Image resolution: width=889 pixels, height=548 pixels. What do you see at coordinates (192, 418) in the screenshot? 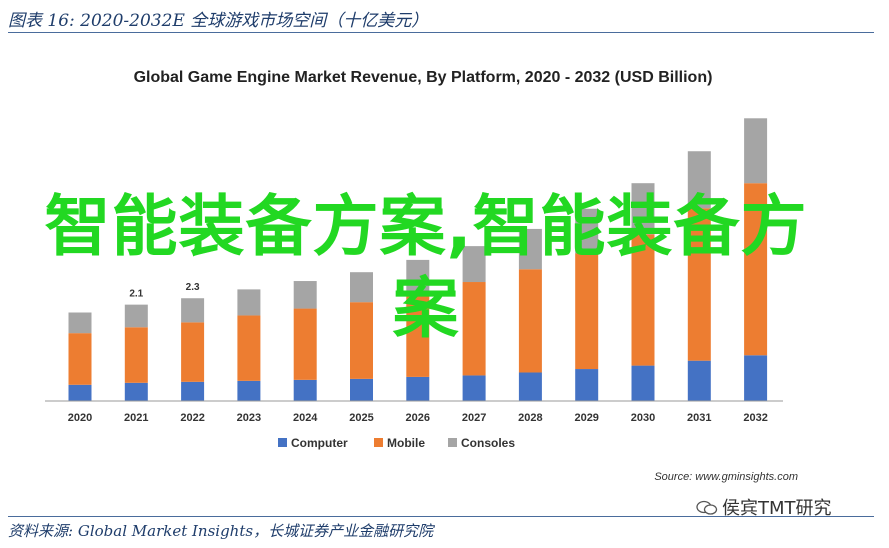
I see `x-tick-label: 2022` at bounding box center [192, 418].